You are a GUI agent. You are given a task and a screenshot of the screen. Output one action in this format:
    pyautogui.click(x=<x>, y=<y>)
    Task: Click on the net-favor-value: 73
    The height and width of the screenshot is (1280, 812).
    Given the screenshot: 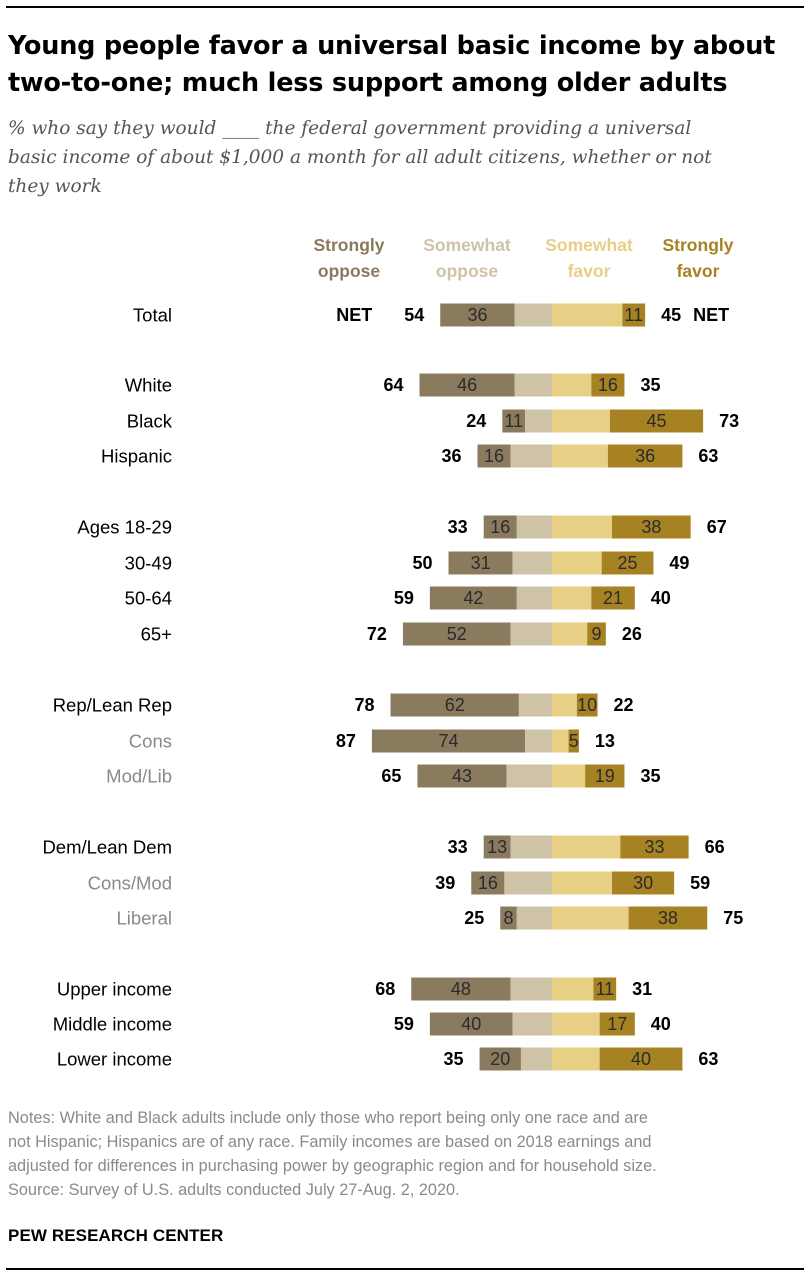 What is the action you would take?
    pyautogui.click(x=729, y=421)
    